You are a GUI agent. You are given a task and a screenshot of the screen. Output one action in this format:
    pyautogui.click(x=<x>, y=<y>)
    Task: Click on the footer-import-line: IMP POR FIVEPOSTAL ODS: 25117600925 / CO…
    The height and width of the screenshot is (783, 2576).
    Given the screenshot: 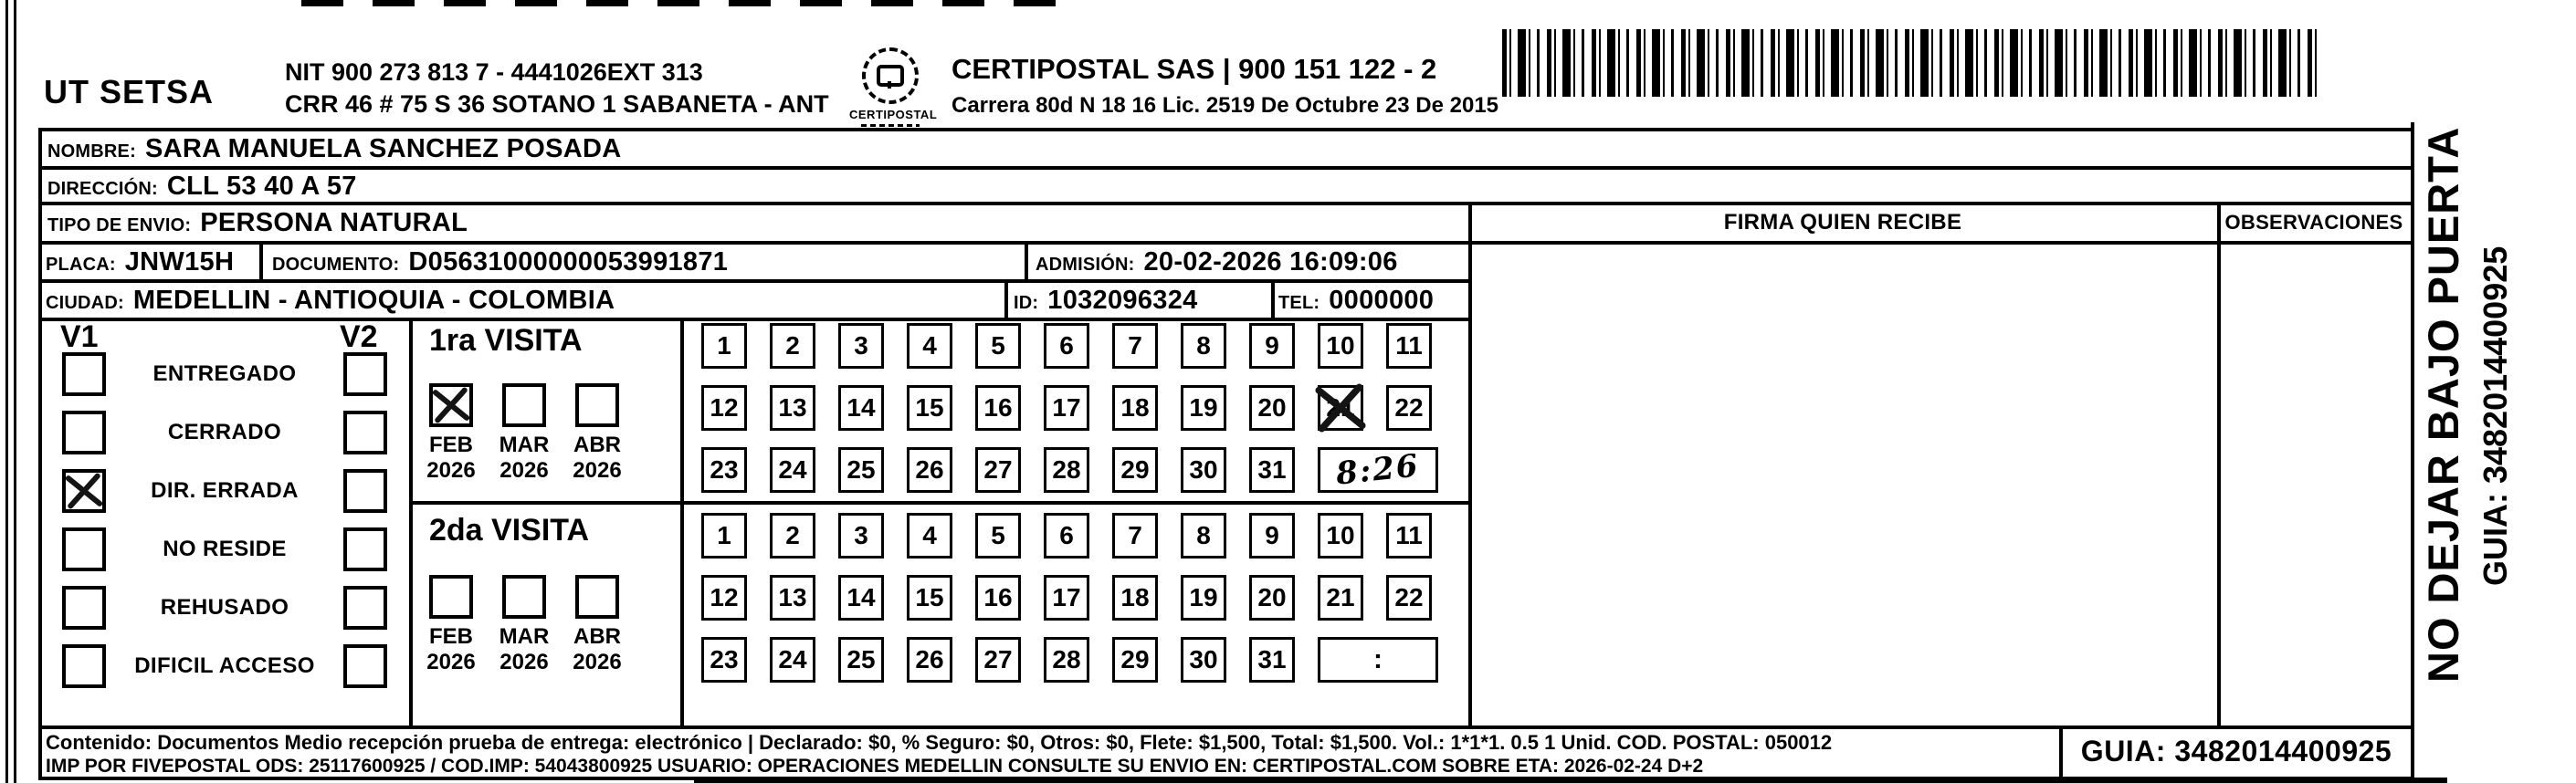 What is the action you would take?
    pyautogui.click(x=875, y=766)
    